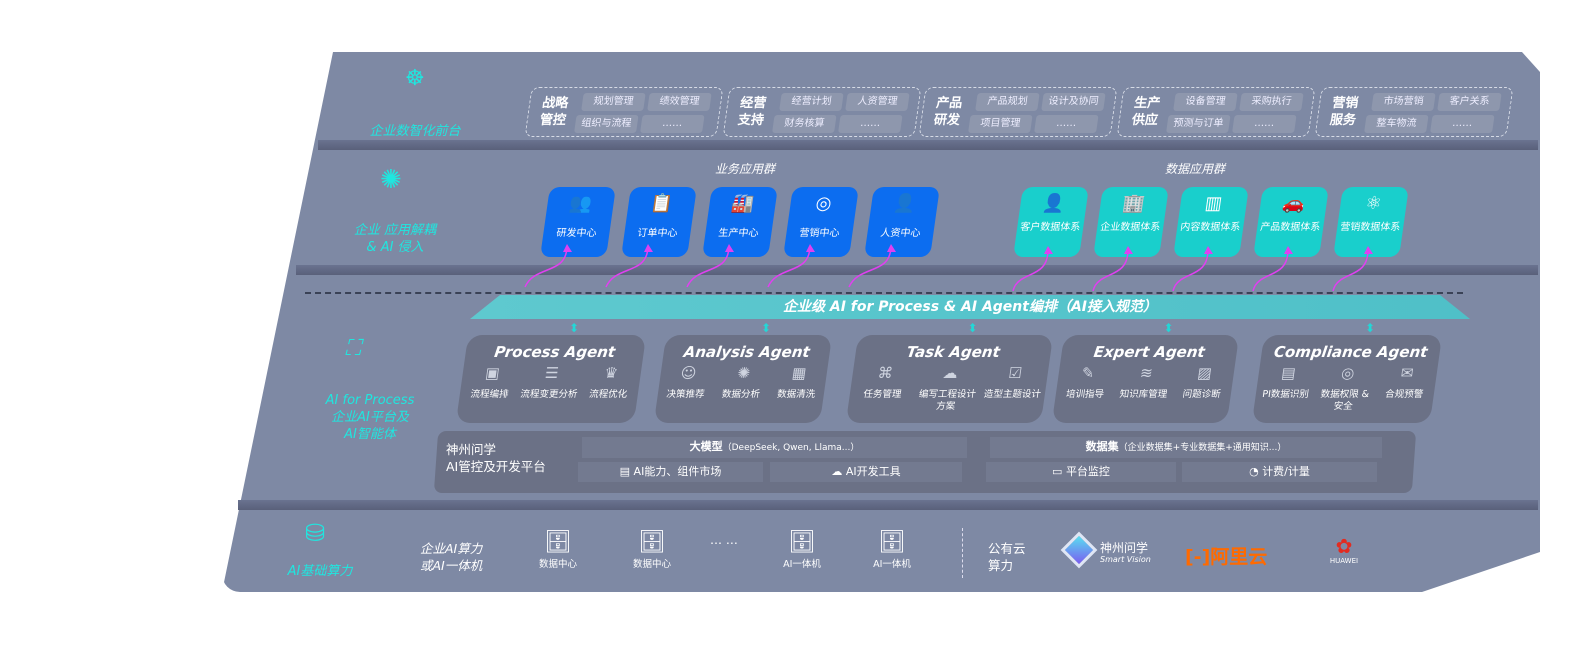 The height and width of the screenshot is (647, 1572). I want to click on agent-capability: ⌘ 任务管理, so click(883, 388).